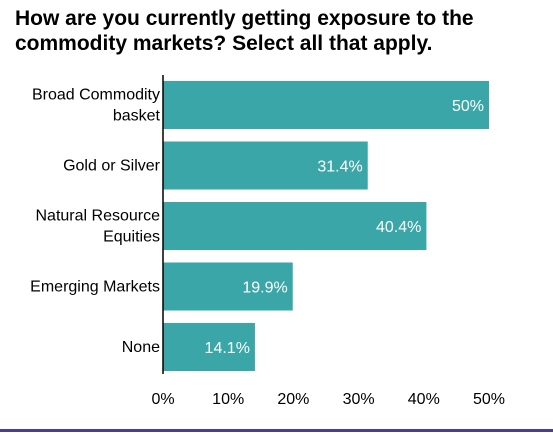 The height and width of the screenshot is (433, 553). What do you see at coordinates (276, 430) in the screenshot?
I see `bottom-divider` at bounding box center [276, 430].